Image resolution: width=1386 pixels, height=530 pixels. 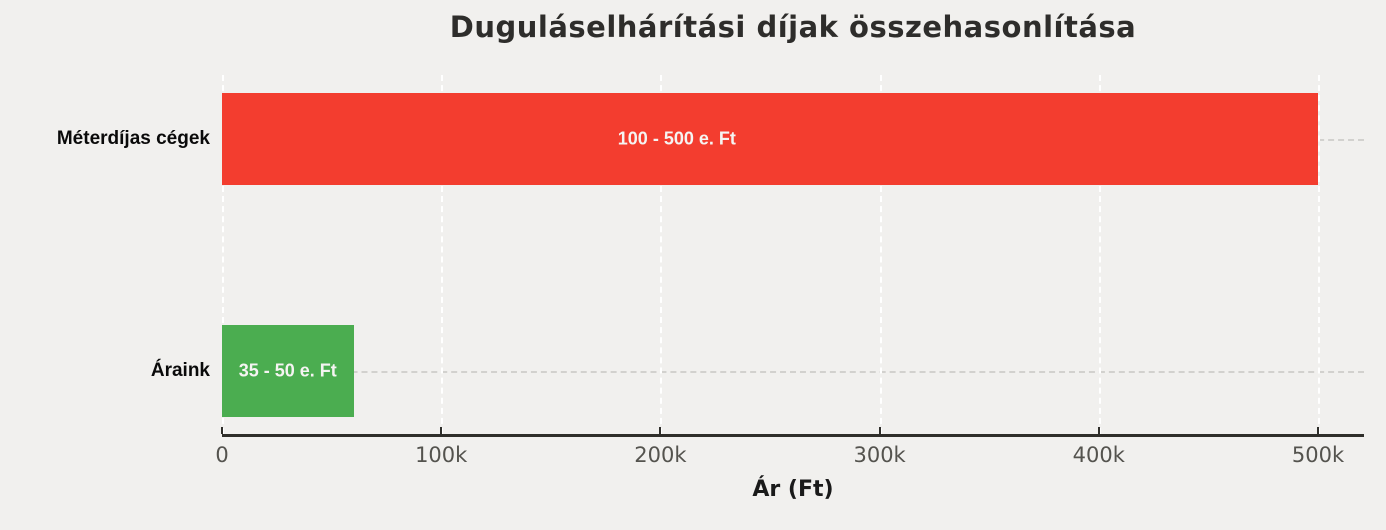 What do you see at coordinates (180, 370) in the screenshot?
I see `category-label: Áraink` at bounding box center [180, 370].